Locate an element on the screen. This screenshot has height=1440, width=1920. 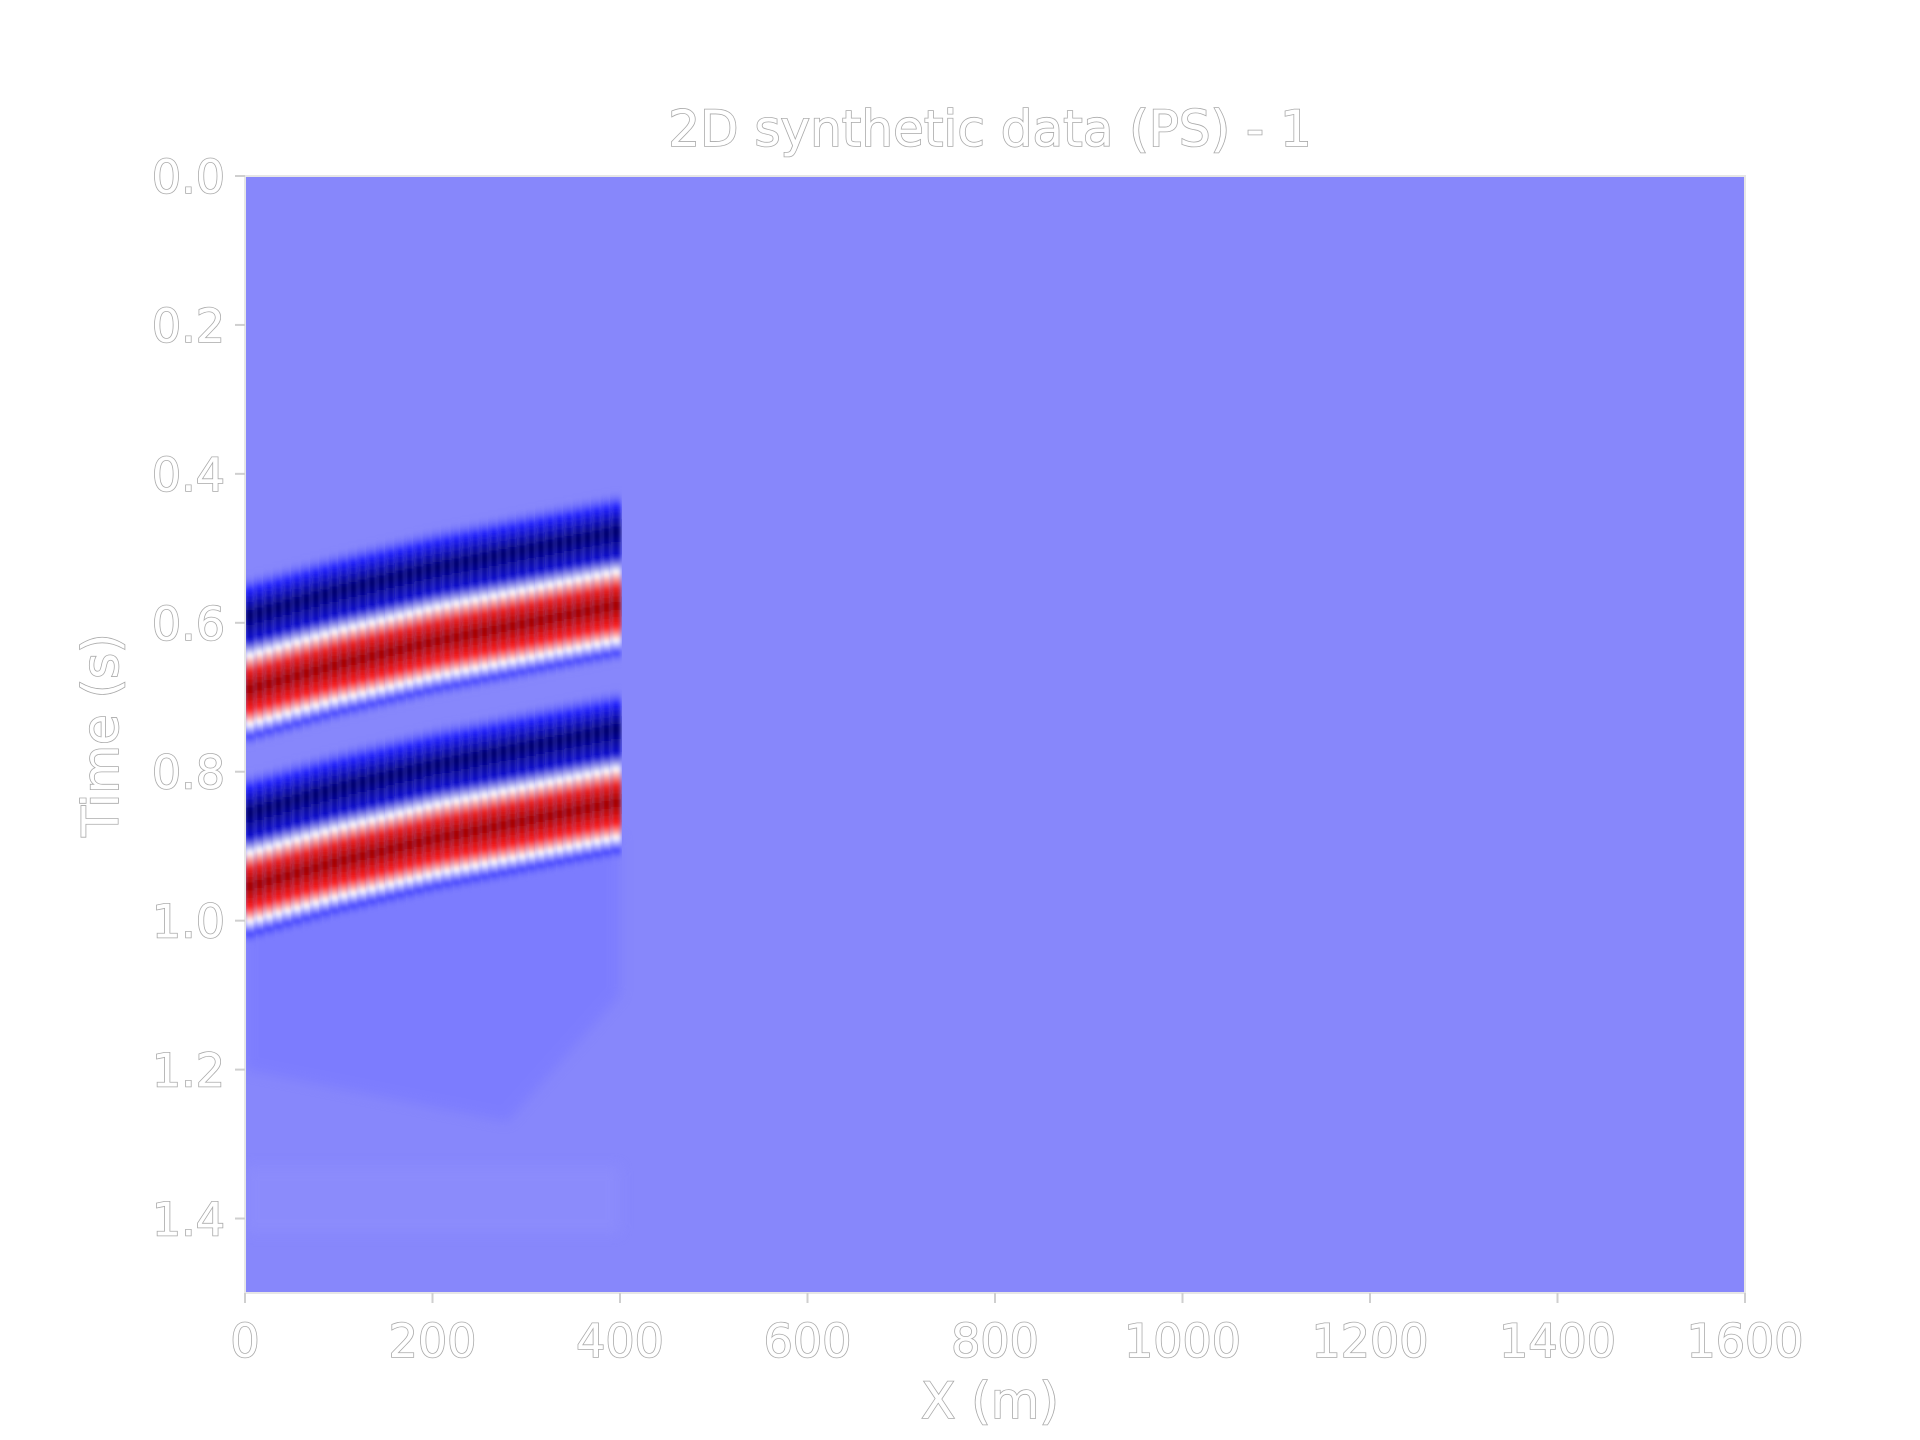
y-tick-label: 1.2 is located at coordinates (188, 1071).